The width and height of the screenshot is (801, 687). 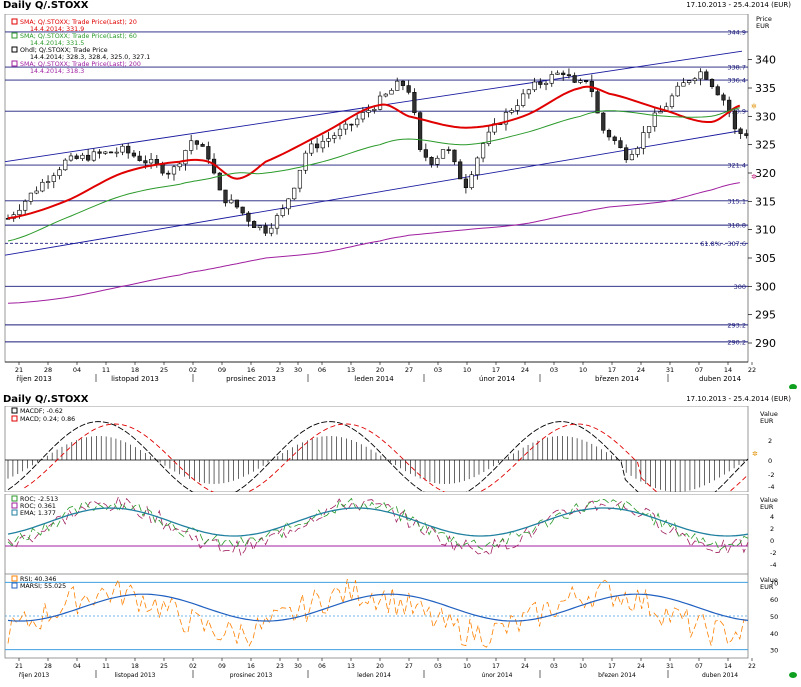 I want to click on status-dot, so click(x=793, y=675).